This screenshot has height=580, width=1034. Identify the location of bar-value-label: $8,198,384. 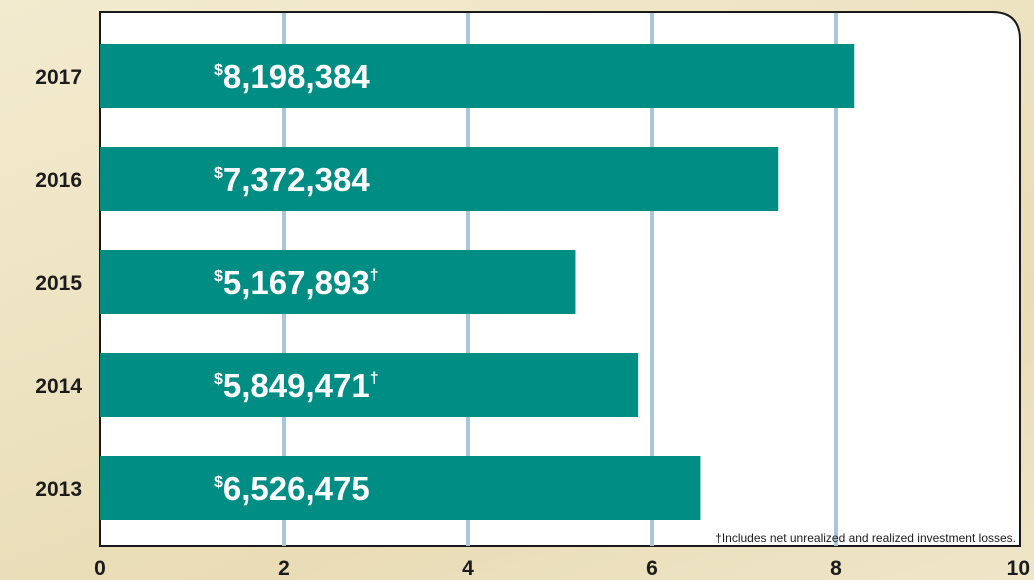
(292, 76).